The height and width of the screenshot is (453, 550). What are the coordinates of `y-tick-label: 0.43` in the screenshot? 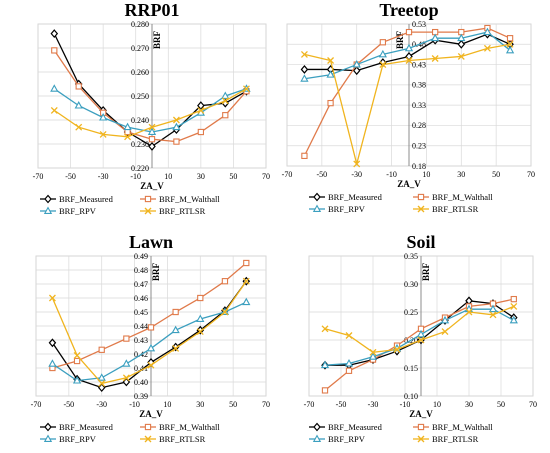 It's located at (141, 340).